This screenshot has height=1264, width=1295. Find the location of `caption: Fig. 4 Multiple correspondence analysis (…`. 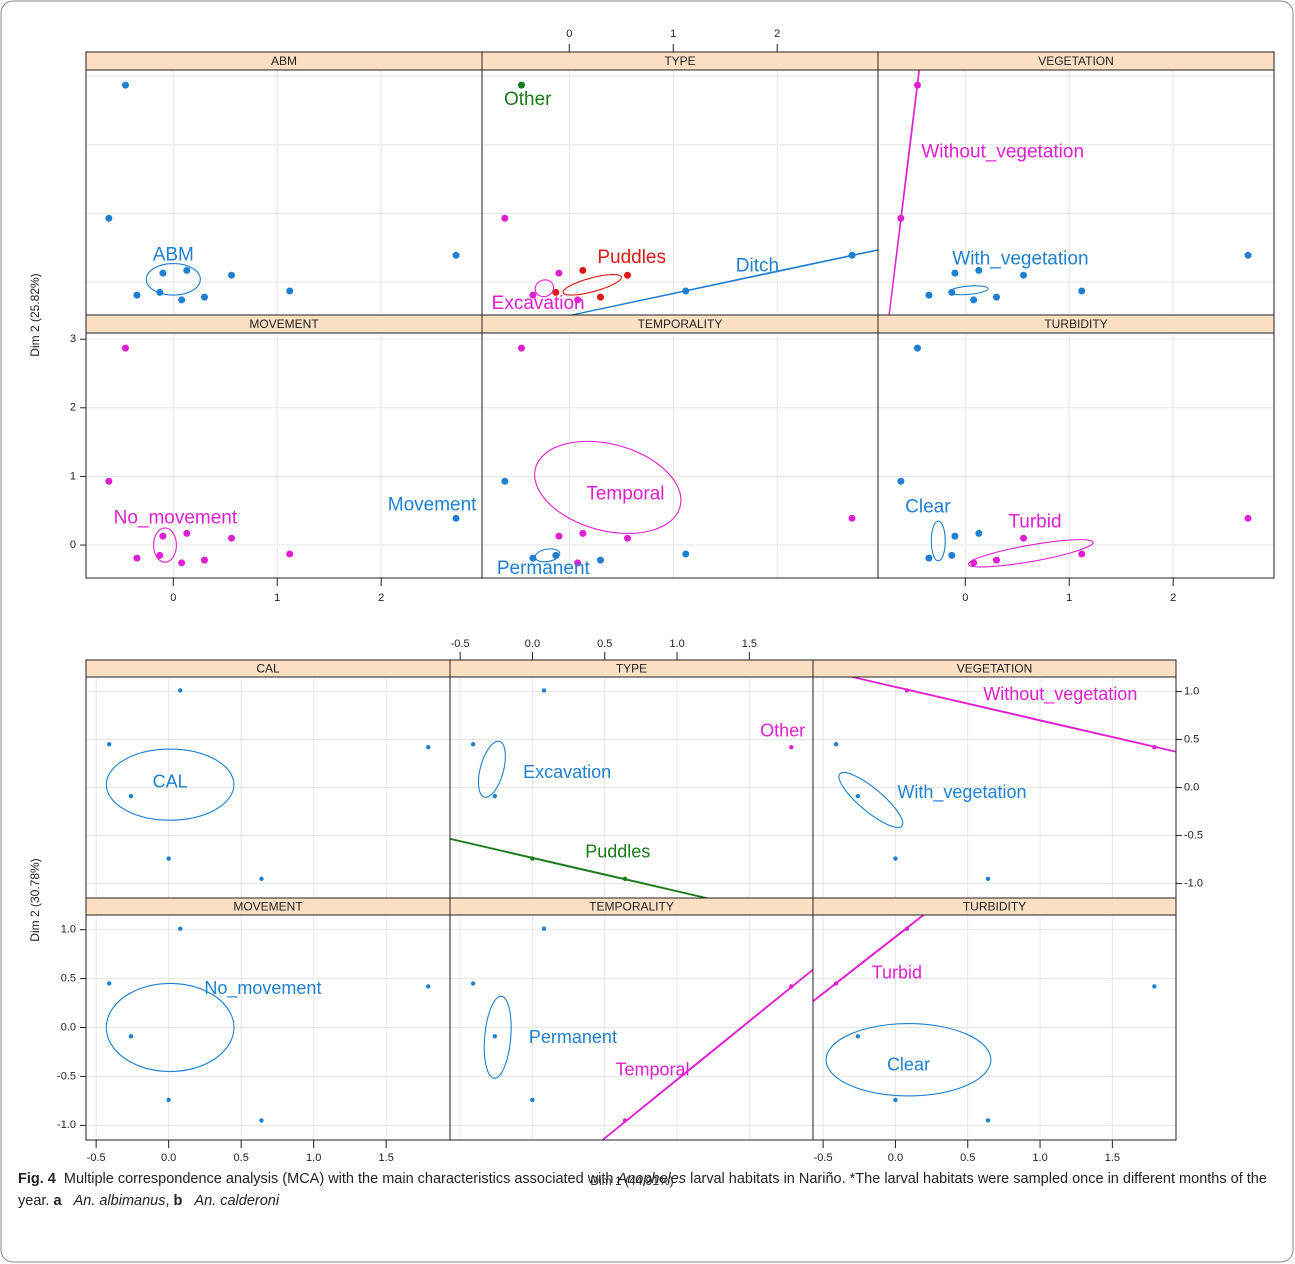

caption: Fig. 4 Multiple correspondence analysis (… is located at coordinates (647, 1190).